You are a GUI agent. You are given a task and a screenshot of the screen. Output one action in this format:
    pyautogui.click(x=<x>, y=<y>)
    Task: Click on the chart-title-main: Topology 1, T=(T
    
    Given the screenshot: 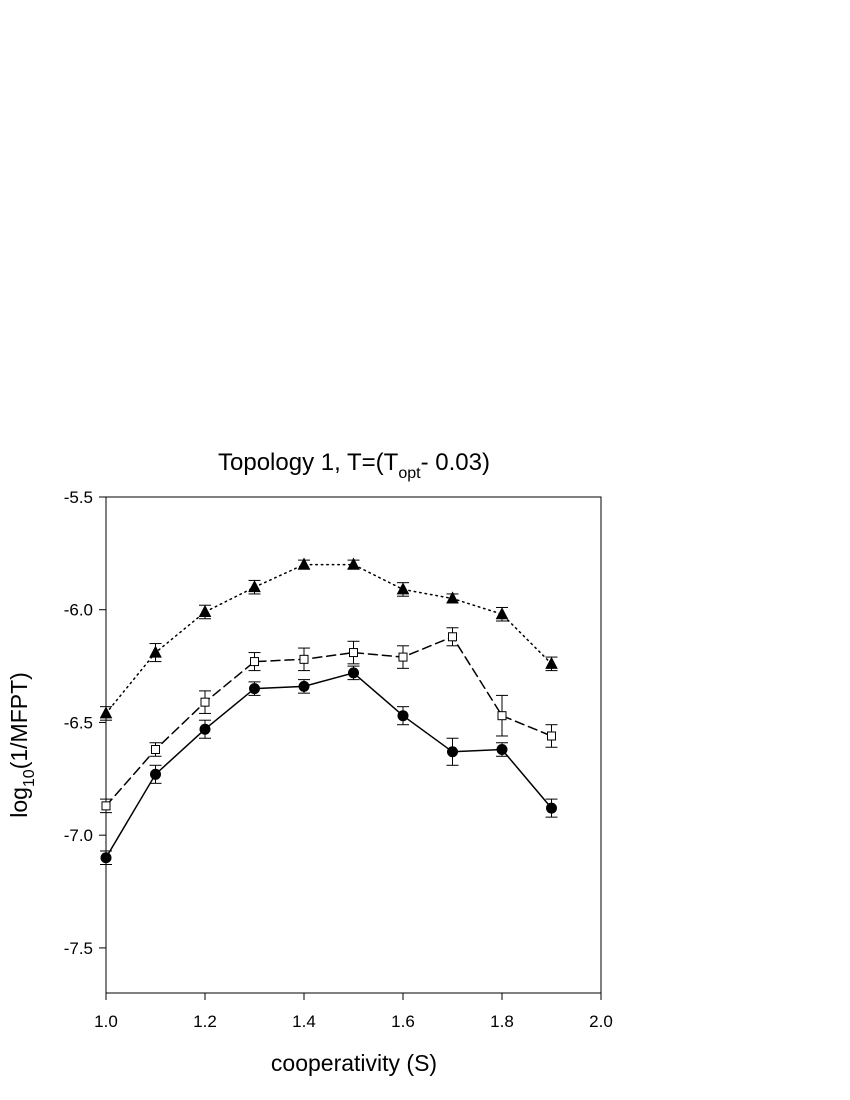 What is the action you would take?
    pyautogui.click(x=308, y=462)
    